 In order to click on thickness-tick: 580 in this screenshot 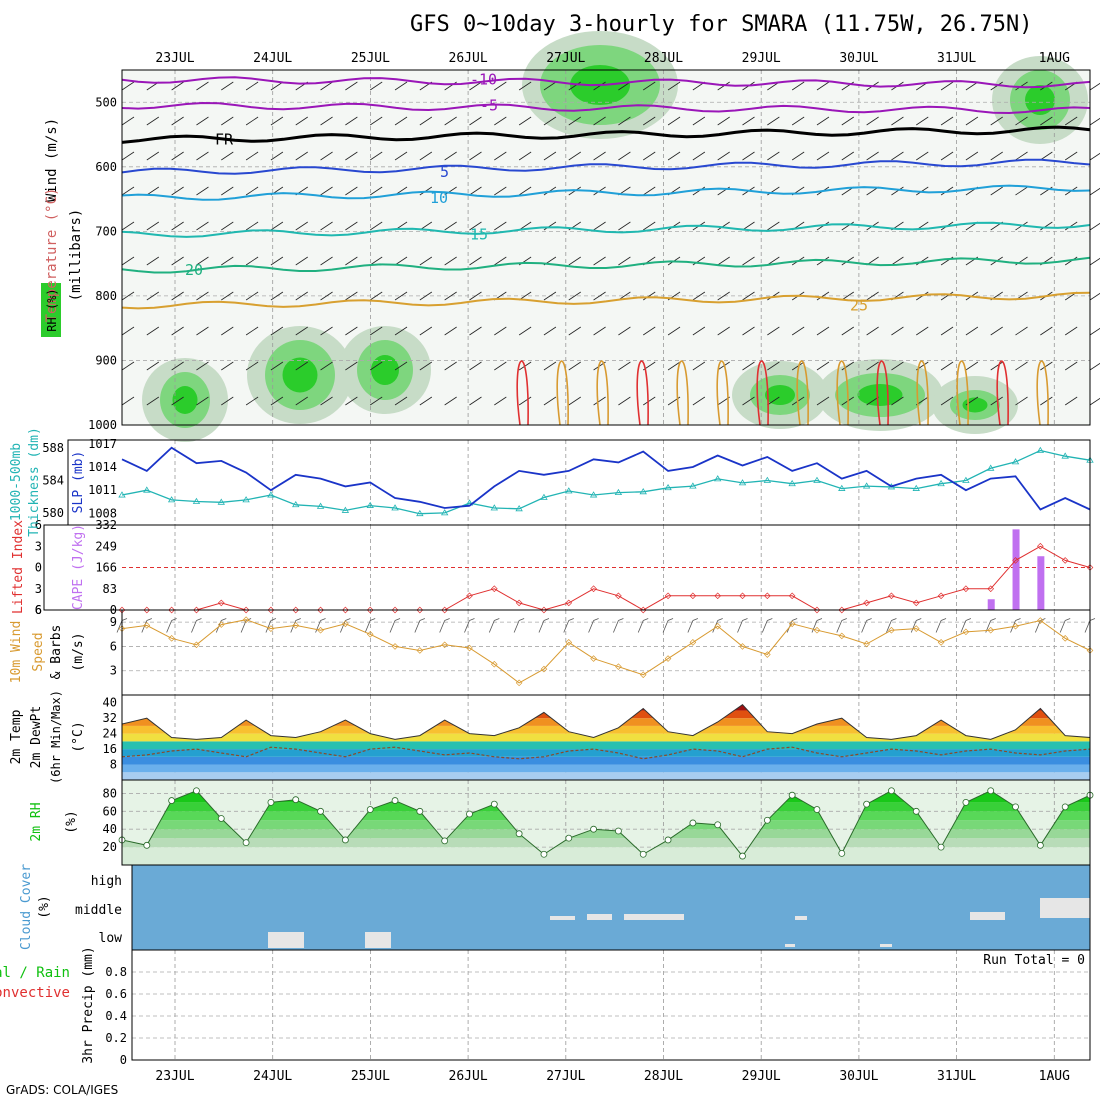, I will do `click(53, 513)`.